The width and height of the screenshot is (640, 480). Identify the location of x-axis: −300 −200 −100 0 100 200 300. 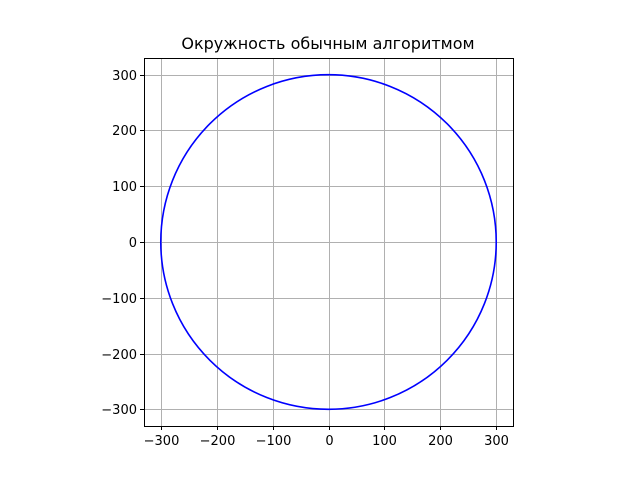
(326, 437).